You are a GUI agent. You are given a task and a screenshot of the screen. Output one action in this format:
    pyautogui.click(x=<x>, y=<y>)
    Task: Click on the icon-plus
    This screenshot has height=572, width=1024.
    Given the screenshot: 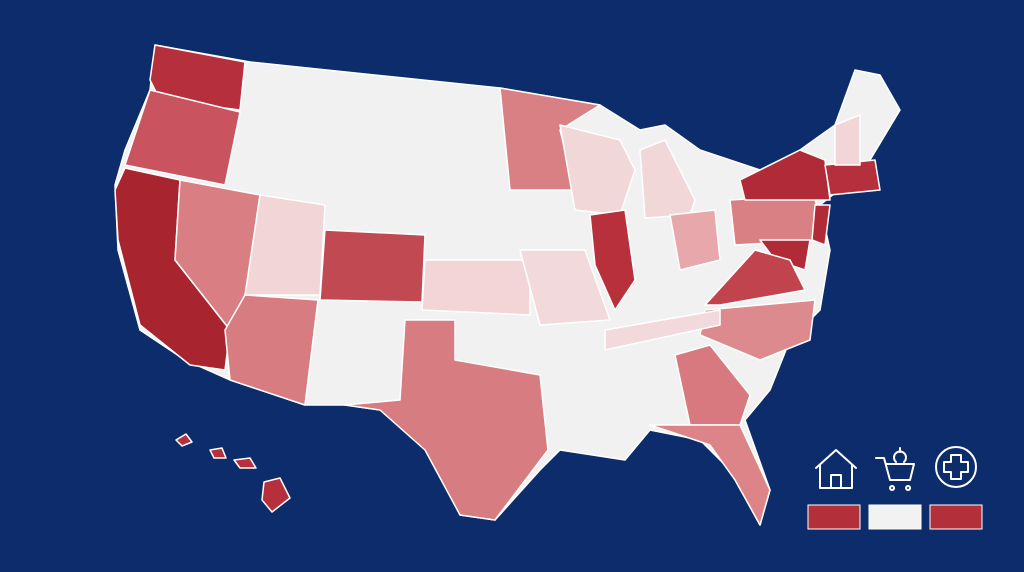 What is the action you would take?
    pyautogui.click(x=956, y=467)
    